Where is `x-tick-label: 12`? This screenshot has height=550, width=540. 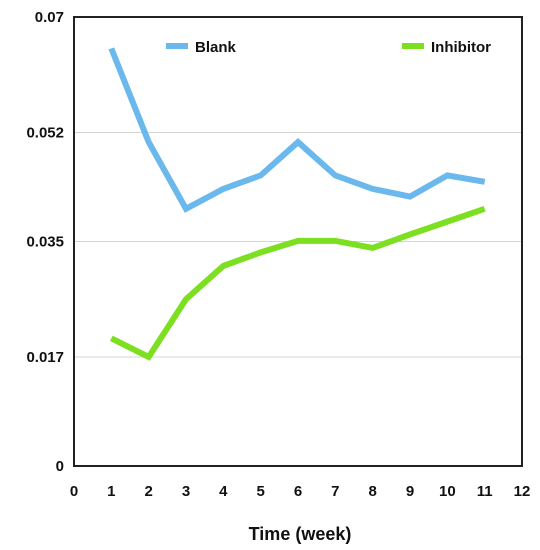 x-tick-label: 12 is located at coordinates (522, 491).